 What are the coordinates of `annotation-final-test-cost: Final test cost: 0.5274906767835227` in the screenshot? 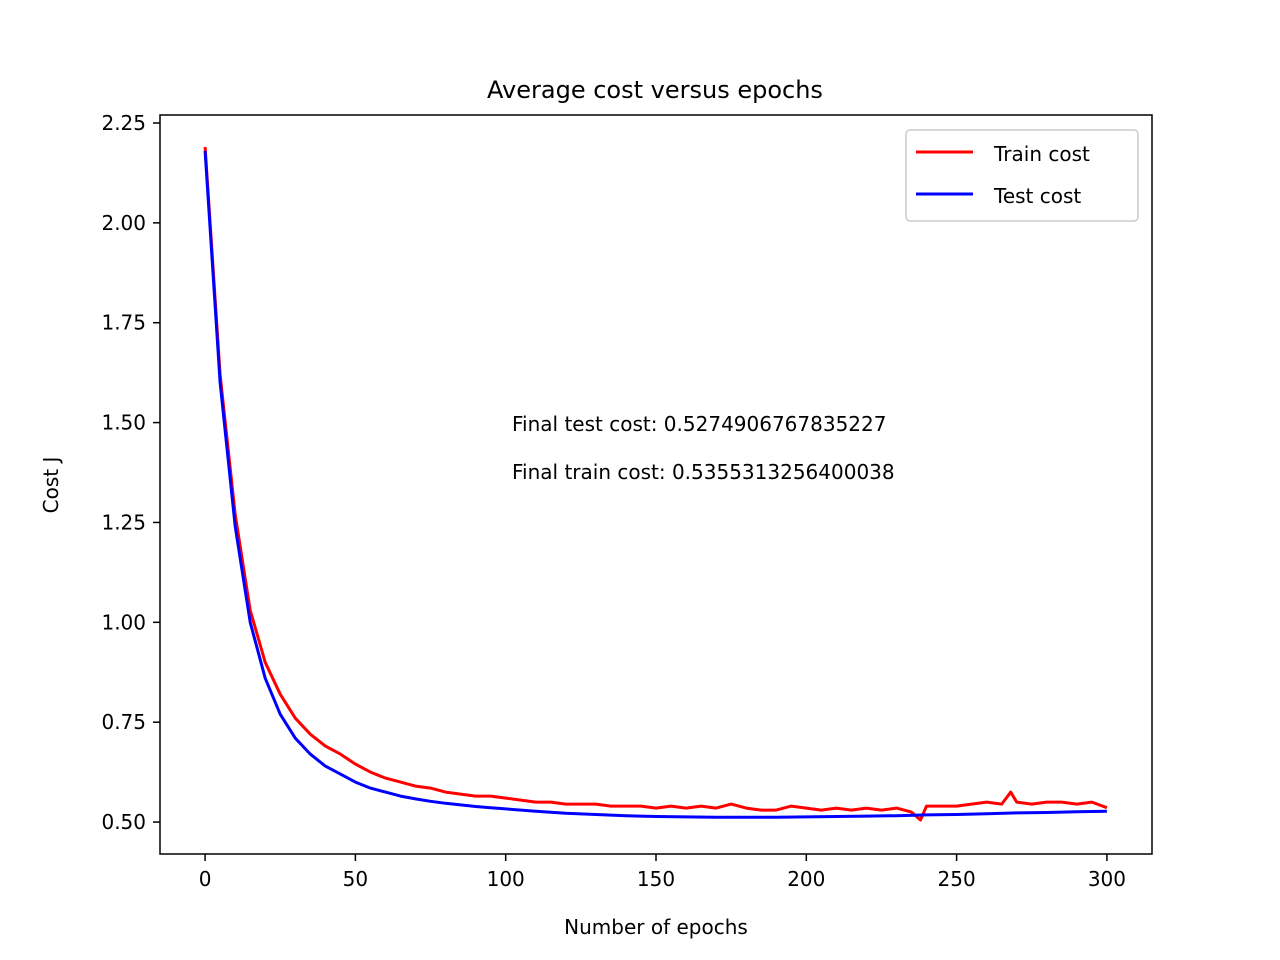 It's located at (699, 424).